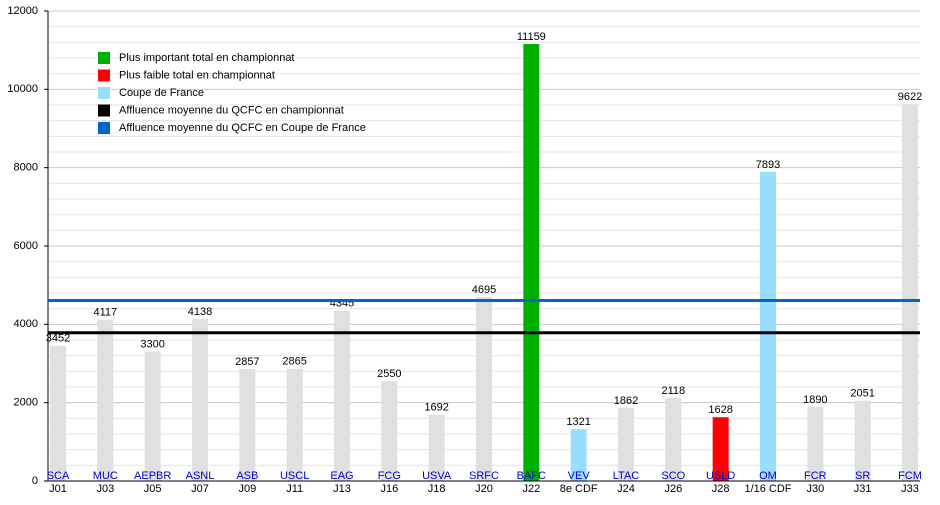 This screenshot has height=505, width=940. Describe the element at coordinates (626, 476) in the screenshot. I see `team-label: LTAC` at that location.